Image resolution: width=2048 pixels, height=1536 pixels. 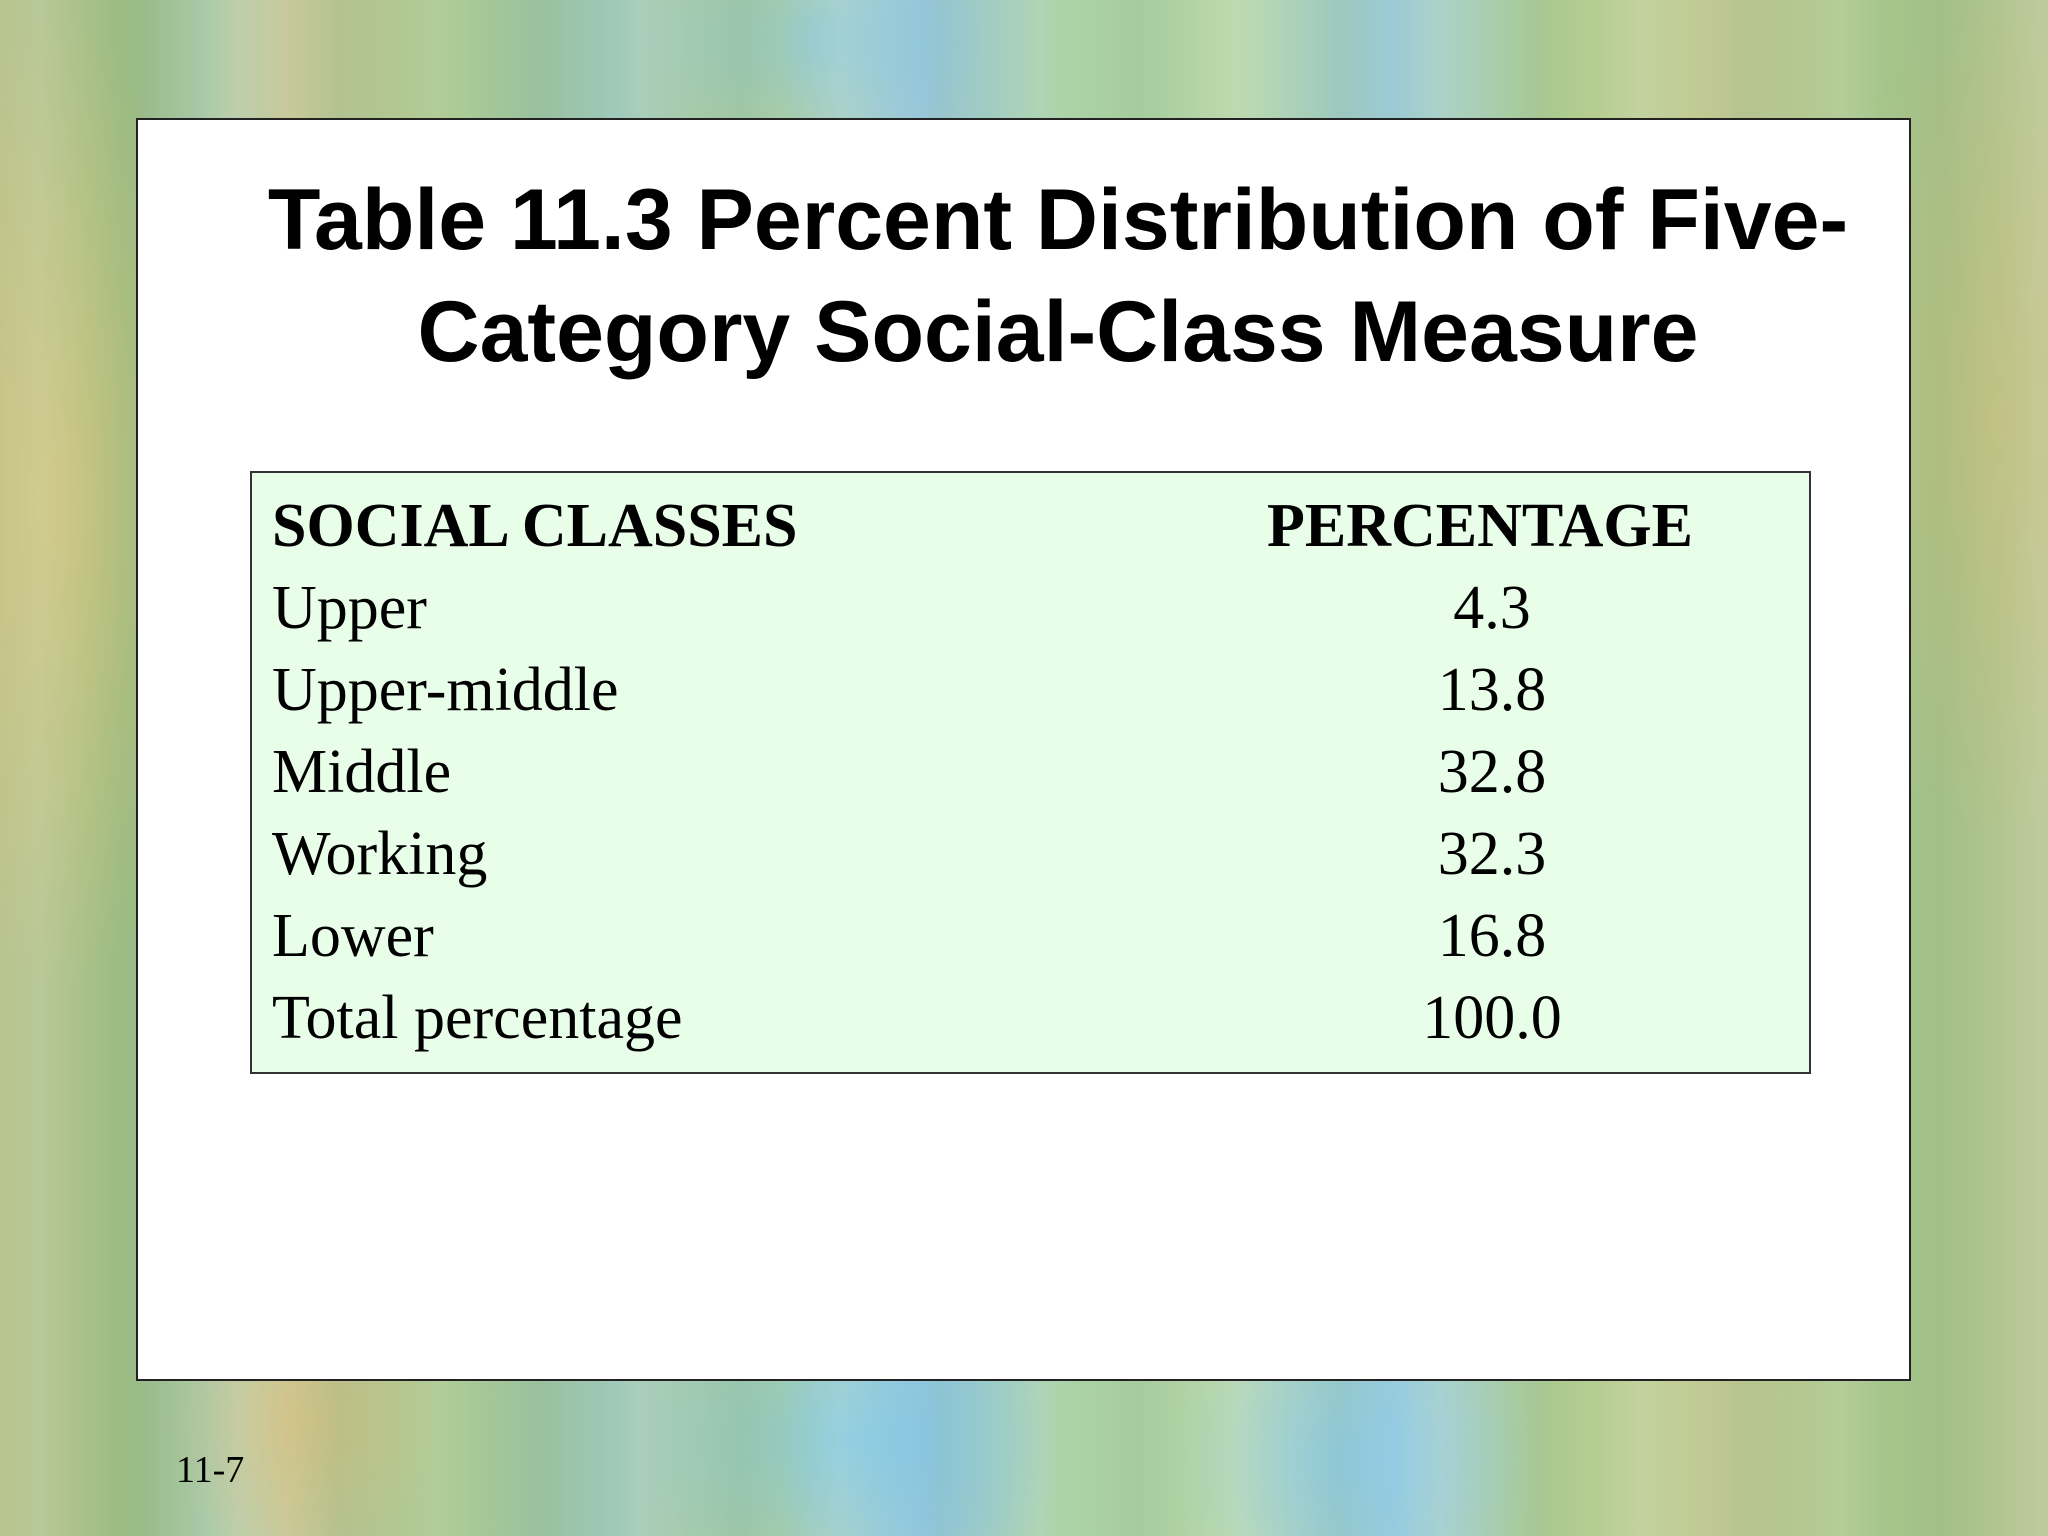 I want to click on table-total-row: Total percentage 100.0, so click(x=1030, y=1018).